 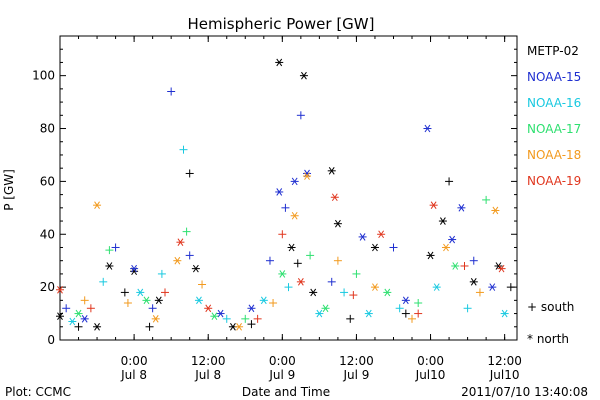 I want to click on x-tick-label-date: Jul 9, so click(x=355, y=375).